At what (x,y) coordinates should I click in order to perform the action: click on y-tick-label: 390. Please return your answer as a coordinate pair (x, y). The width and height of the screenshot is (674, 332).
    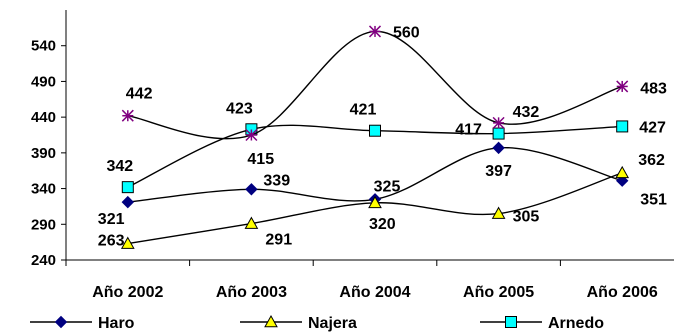
    Looking at the image, I should click on (43, 153).